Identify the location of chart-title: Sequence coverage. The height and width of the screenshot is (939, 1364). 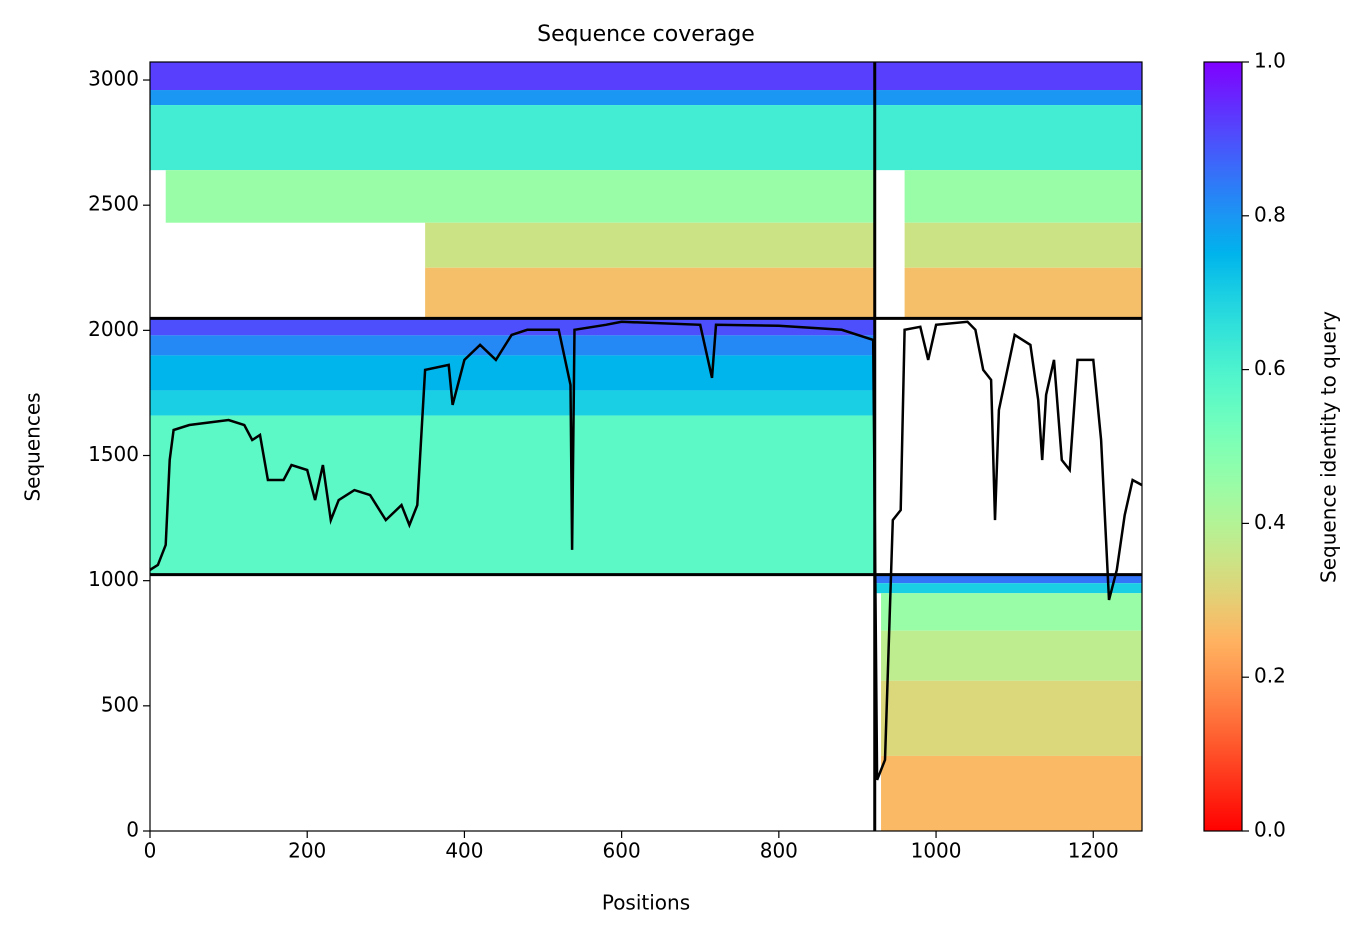
(646, 34).